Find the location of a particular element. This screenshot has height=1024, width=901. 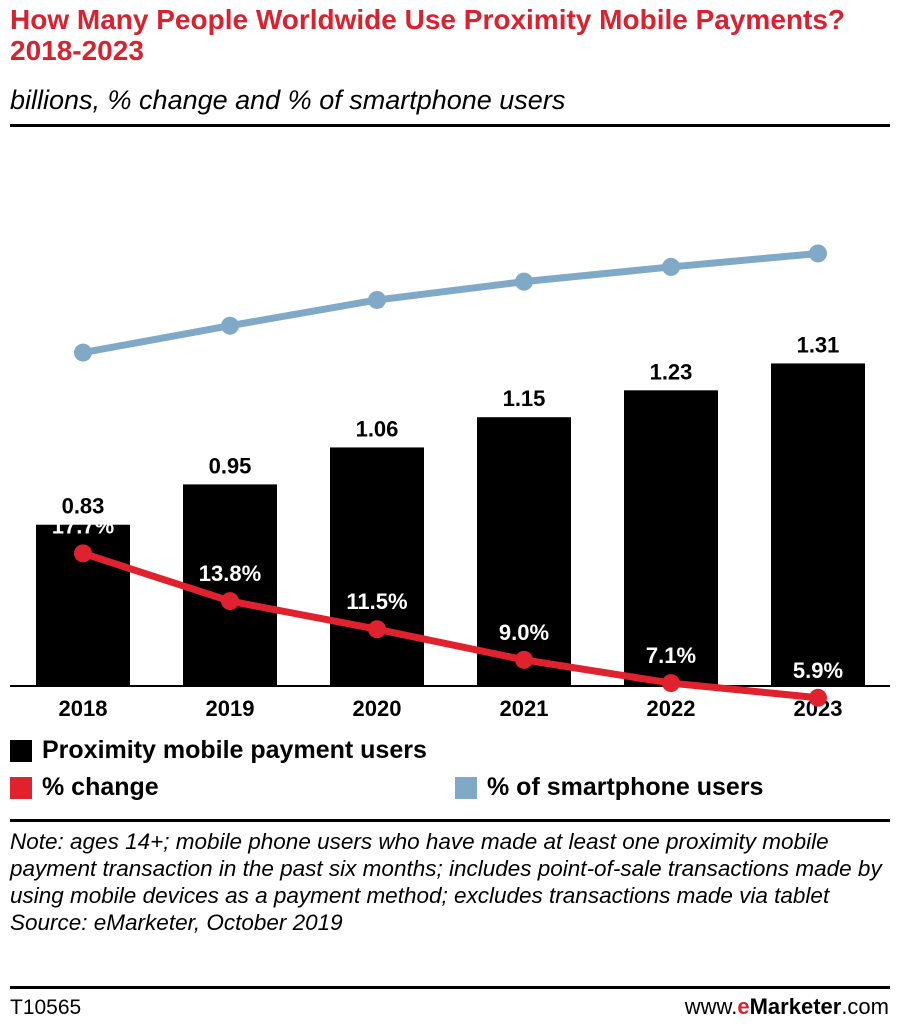

bar-value-label: 0.83 is located at coordinates (83, 506).